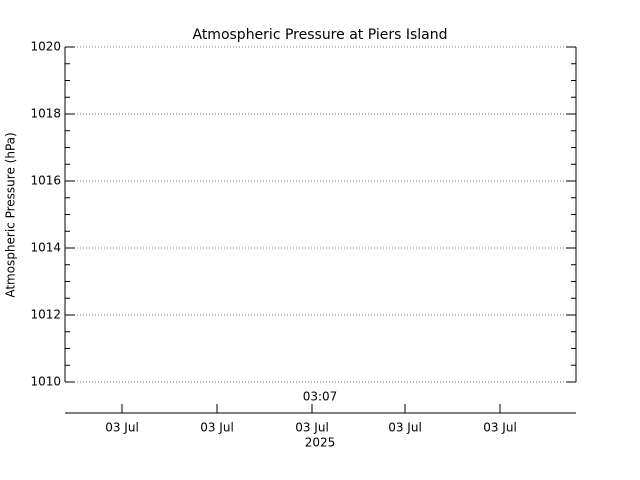  Describe the element at coordinates (319, 35) in the screenshot. I see `chart-title: Atmospheric Pressure at Piers Island` at that location.